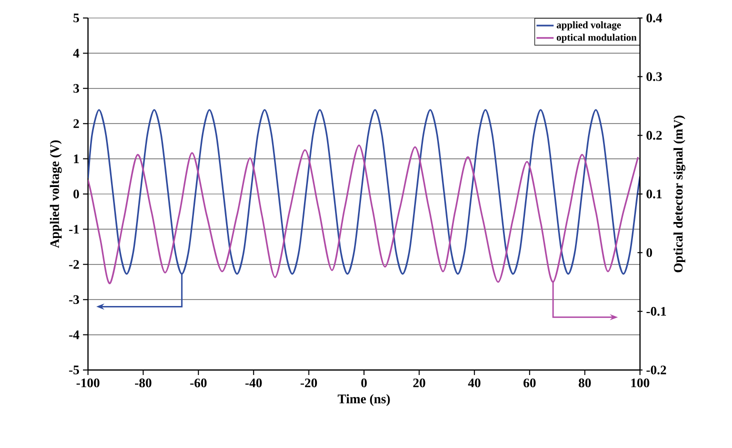 This screenshot has width=732, height=448. I want to click on y2-tick-label: 0.2, so click(654, 135).